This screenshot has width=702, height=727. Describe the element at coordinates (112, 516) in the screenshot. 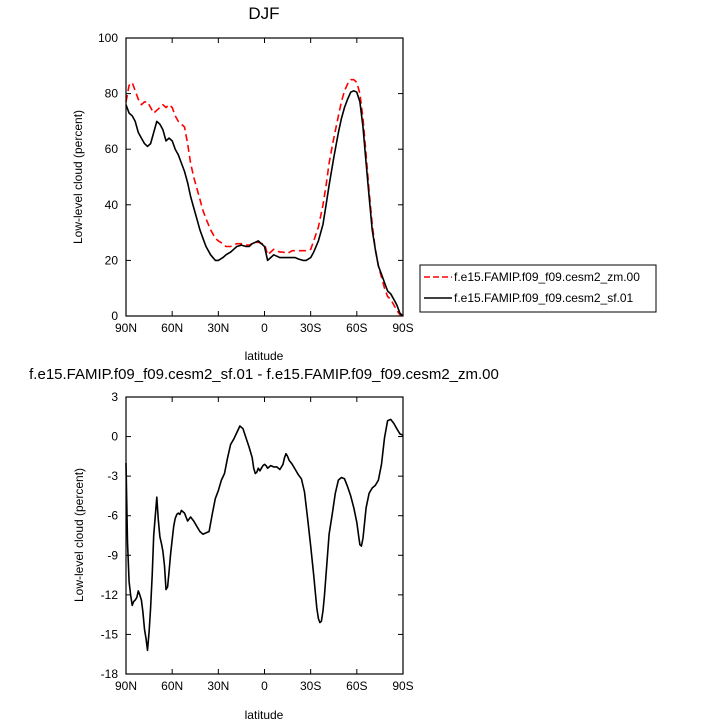

I see `bottom-y-tick-label: -6` at that location.